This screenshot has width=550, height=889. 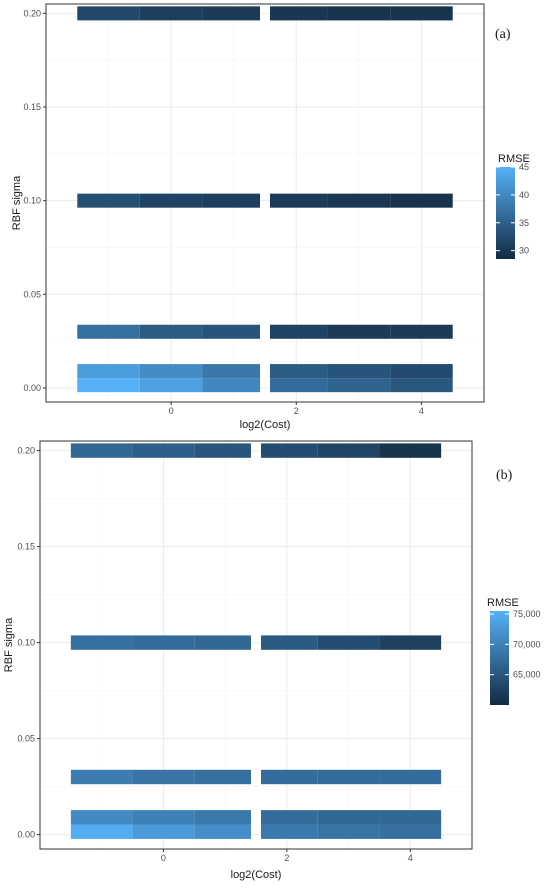 I want to click on legend-tick-label: 65,000, so click(x=527, y=675).